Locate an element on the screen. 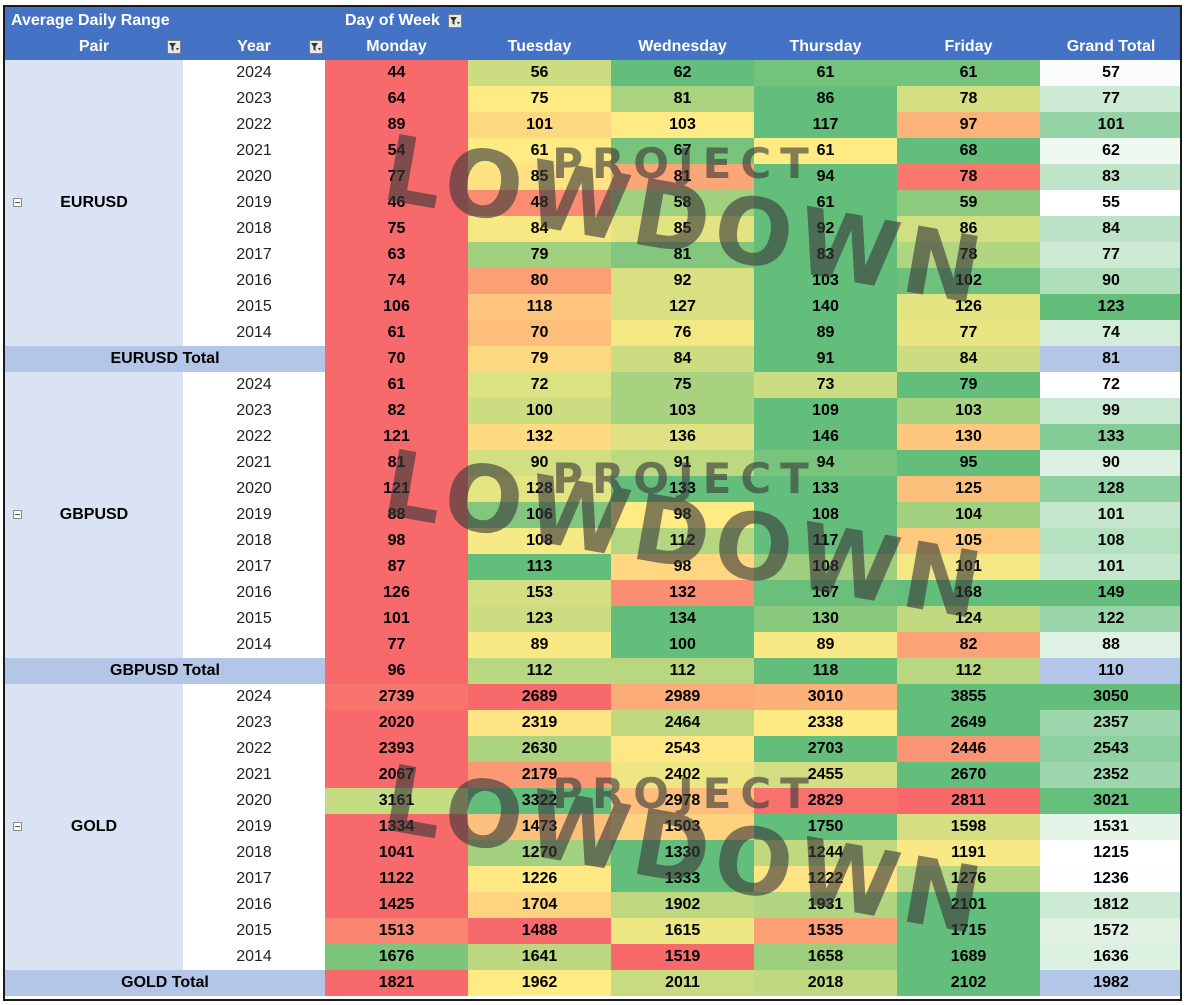  value-cell-tuesday: 2630 is located at coordinates (539, 749).